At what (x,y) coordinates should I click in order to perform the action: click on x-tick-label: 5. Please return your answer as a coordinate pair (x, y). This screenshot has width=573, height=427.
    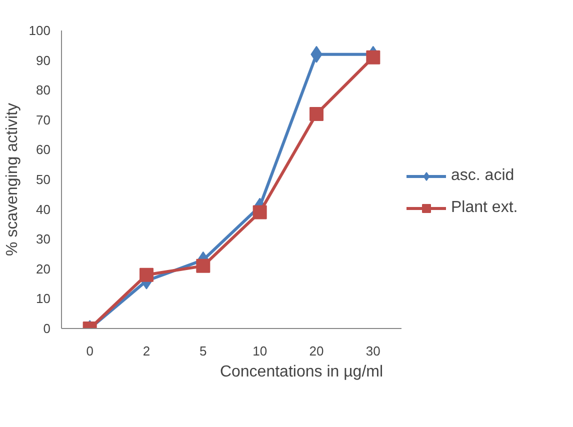
    Looking at the image, I should click on (203, 351).